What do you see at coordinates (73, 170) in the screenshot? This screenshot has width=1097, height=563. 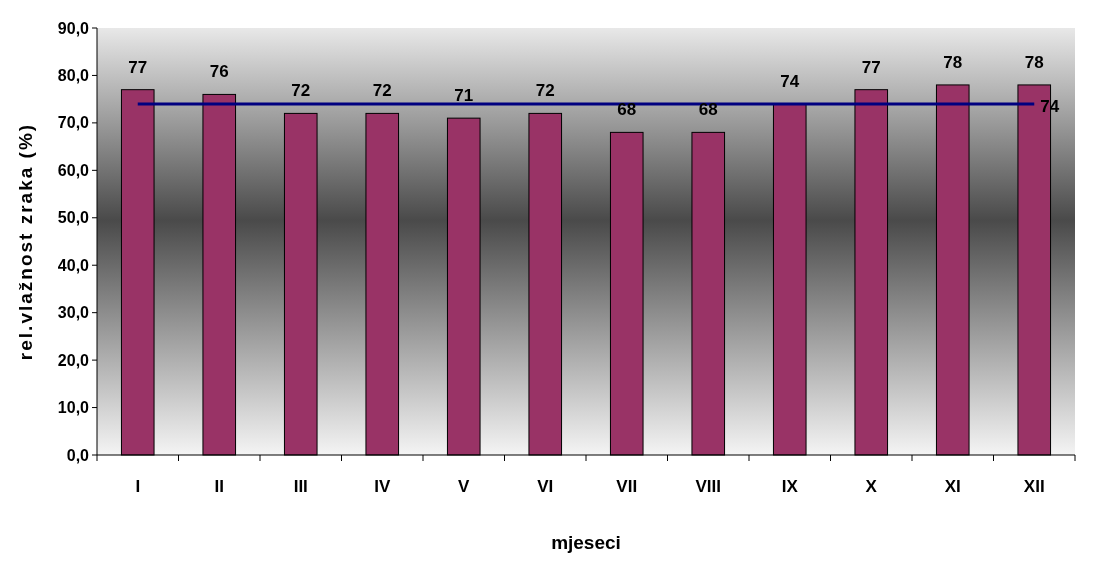 I see `y-tick-label: 60,0` at bounding box center [73, 170].